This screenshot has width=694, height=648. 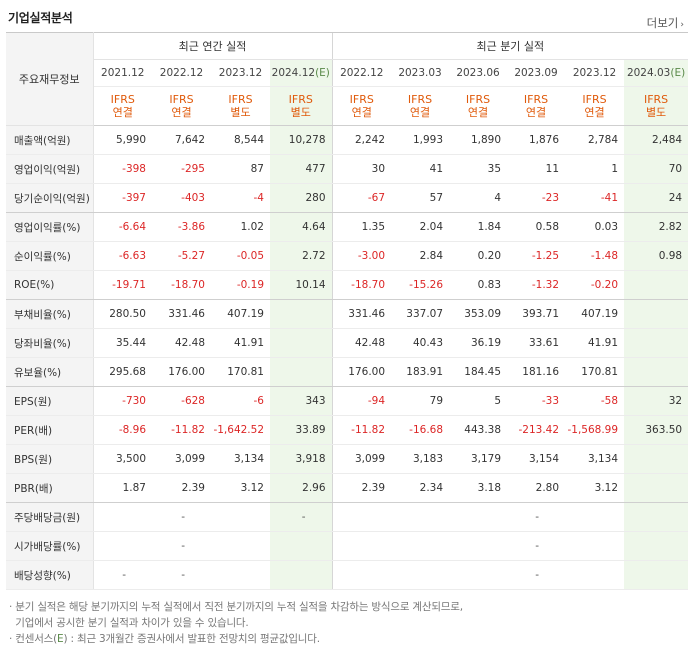 What do you see at coordinates (240, 285) in the screenshot?
I see `table-cell: -0.19` at bounding box center [240, 285].